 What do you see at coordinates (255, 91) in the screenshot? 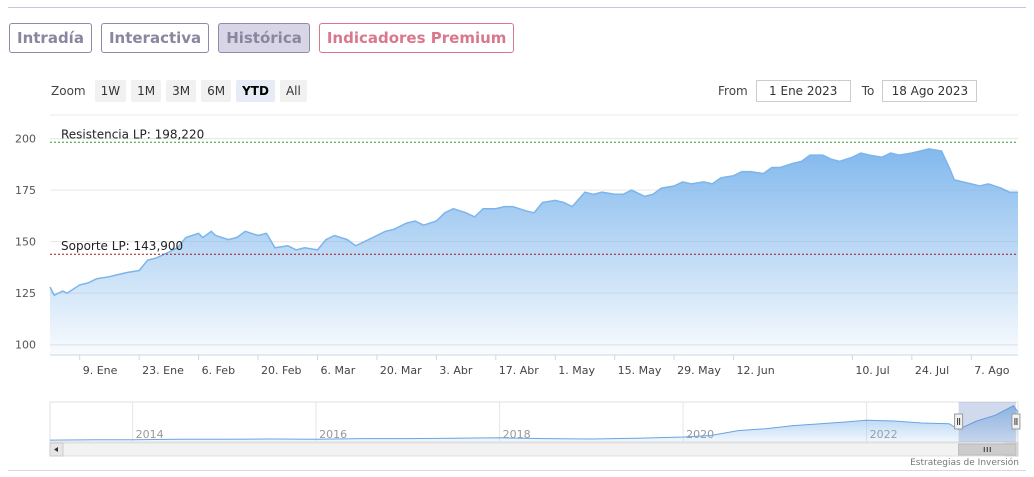
I see `zoom-ytd-button: YTD` at bounding box center [255, 91].